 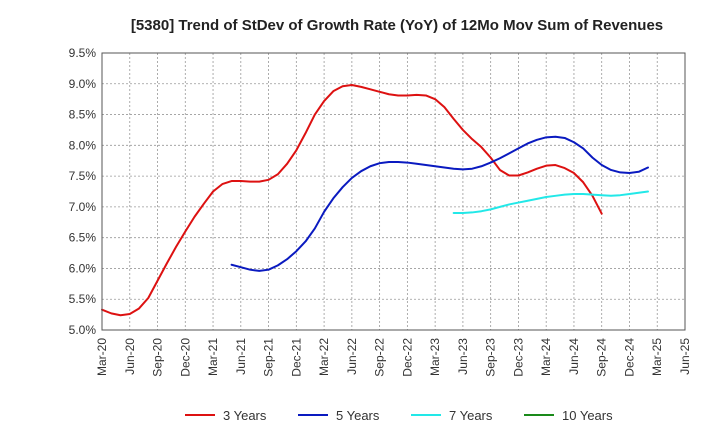 What do you see at coordinates (407, 357) in the screenshot?
I see `x-tick-label: Dec-22` at bounding box center [407, 357].